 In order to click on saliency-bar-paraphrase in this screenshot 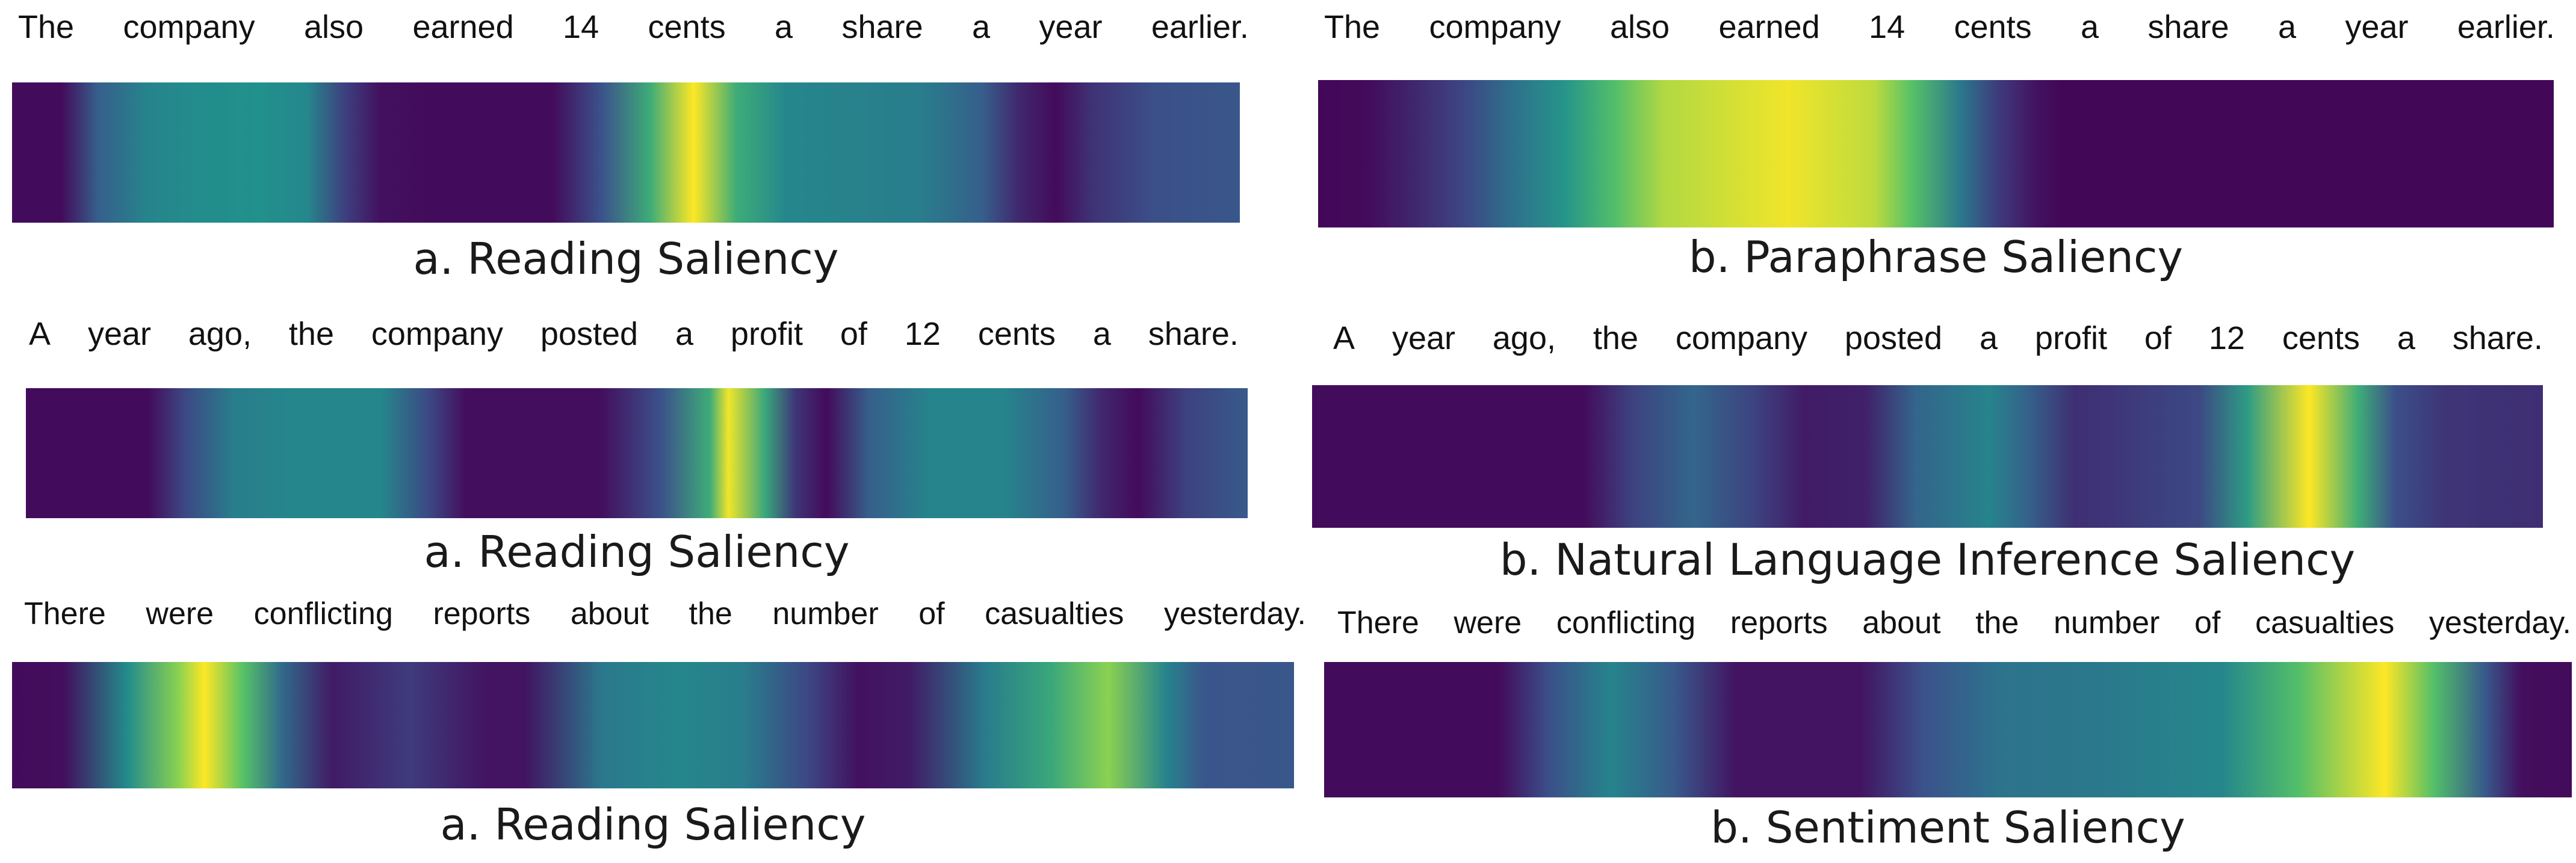, I will do `click(1936, 153)`.